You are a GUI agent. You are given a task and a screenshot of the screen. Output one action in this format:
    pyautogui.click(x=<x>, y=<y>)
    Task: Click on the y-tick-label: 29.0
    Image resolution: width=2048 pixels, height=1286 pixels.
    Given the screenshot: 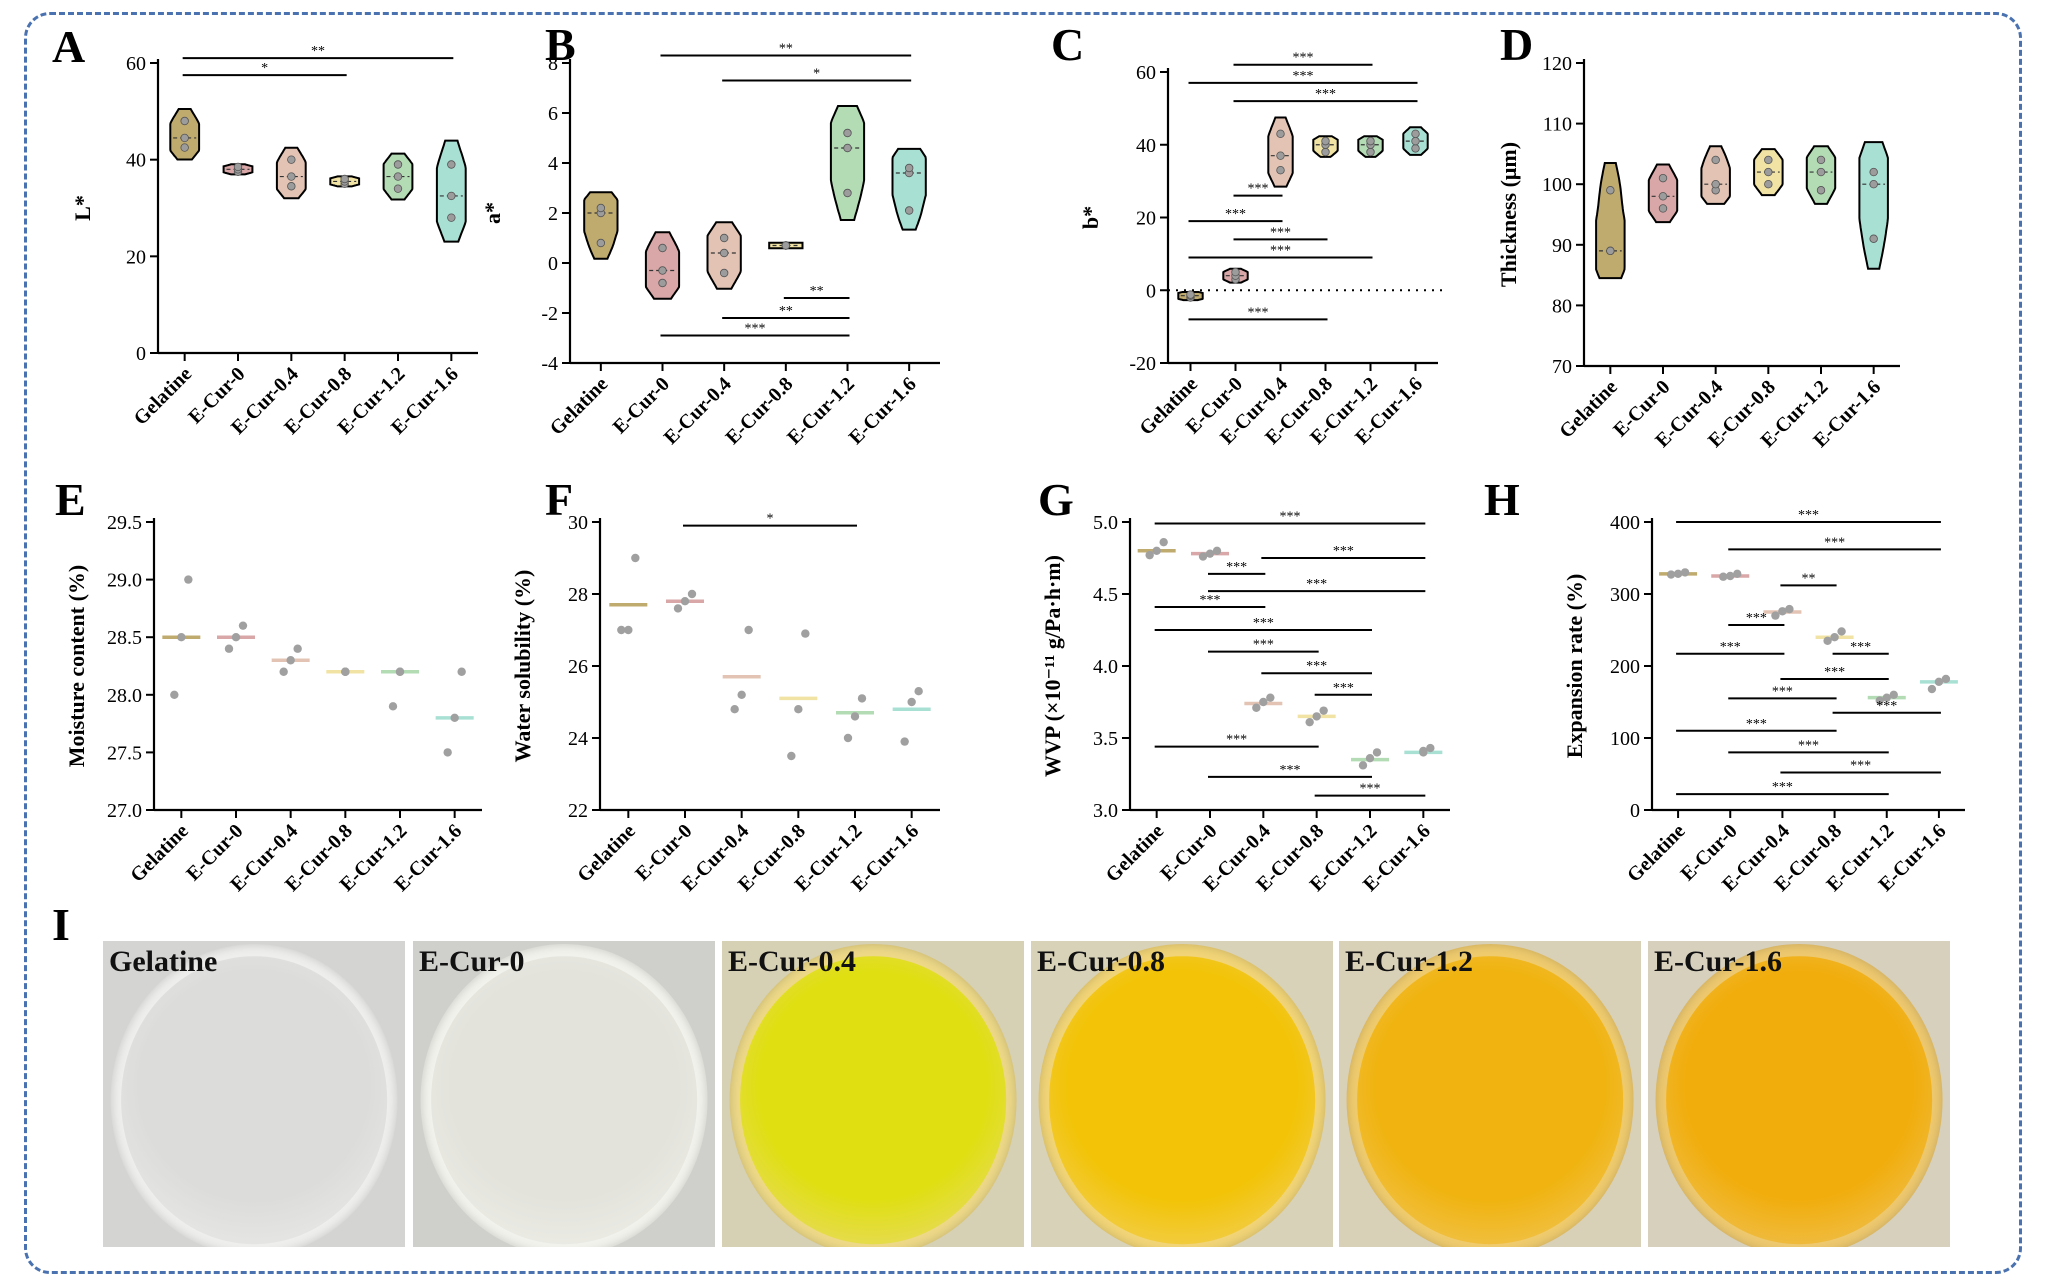 What is the action you would take?
    pyautogui.click(x=124, y=581)
    